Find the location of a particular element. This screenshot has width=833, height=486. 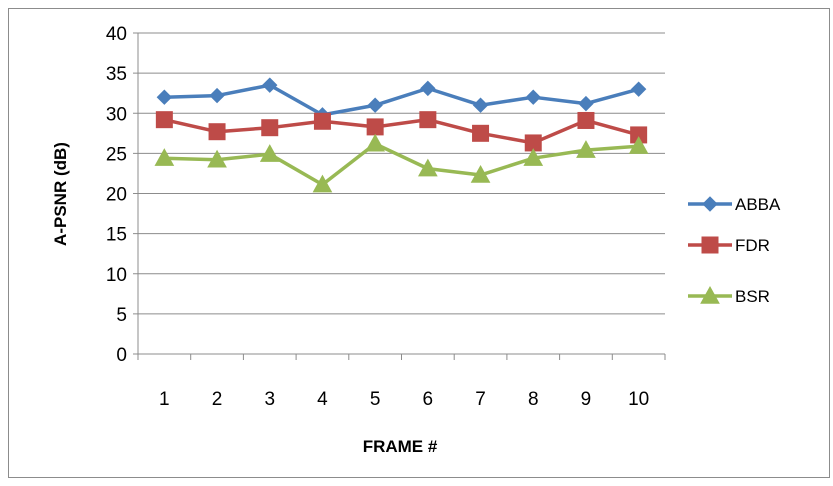

x-tick-label: 8 is located at coordinates (533, 399).